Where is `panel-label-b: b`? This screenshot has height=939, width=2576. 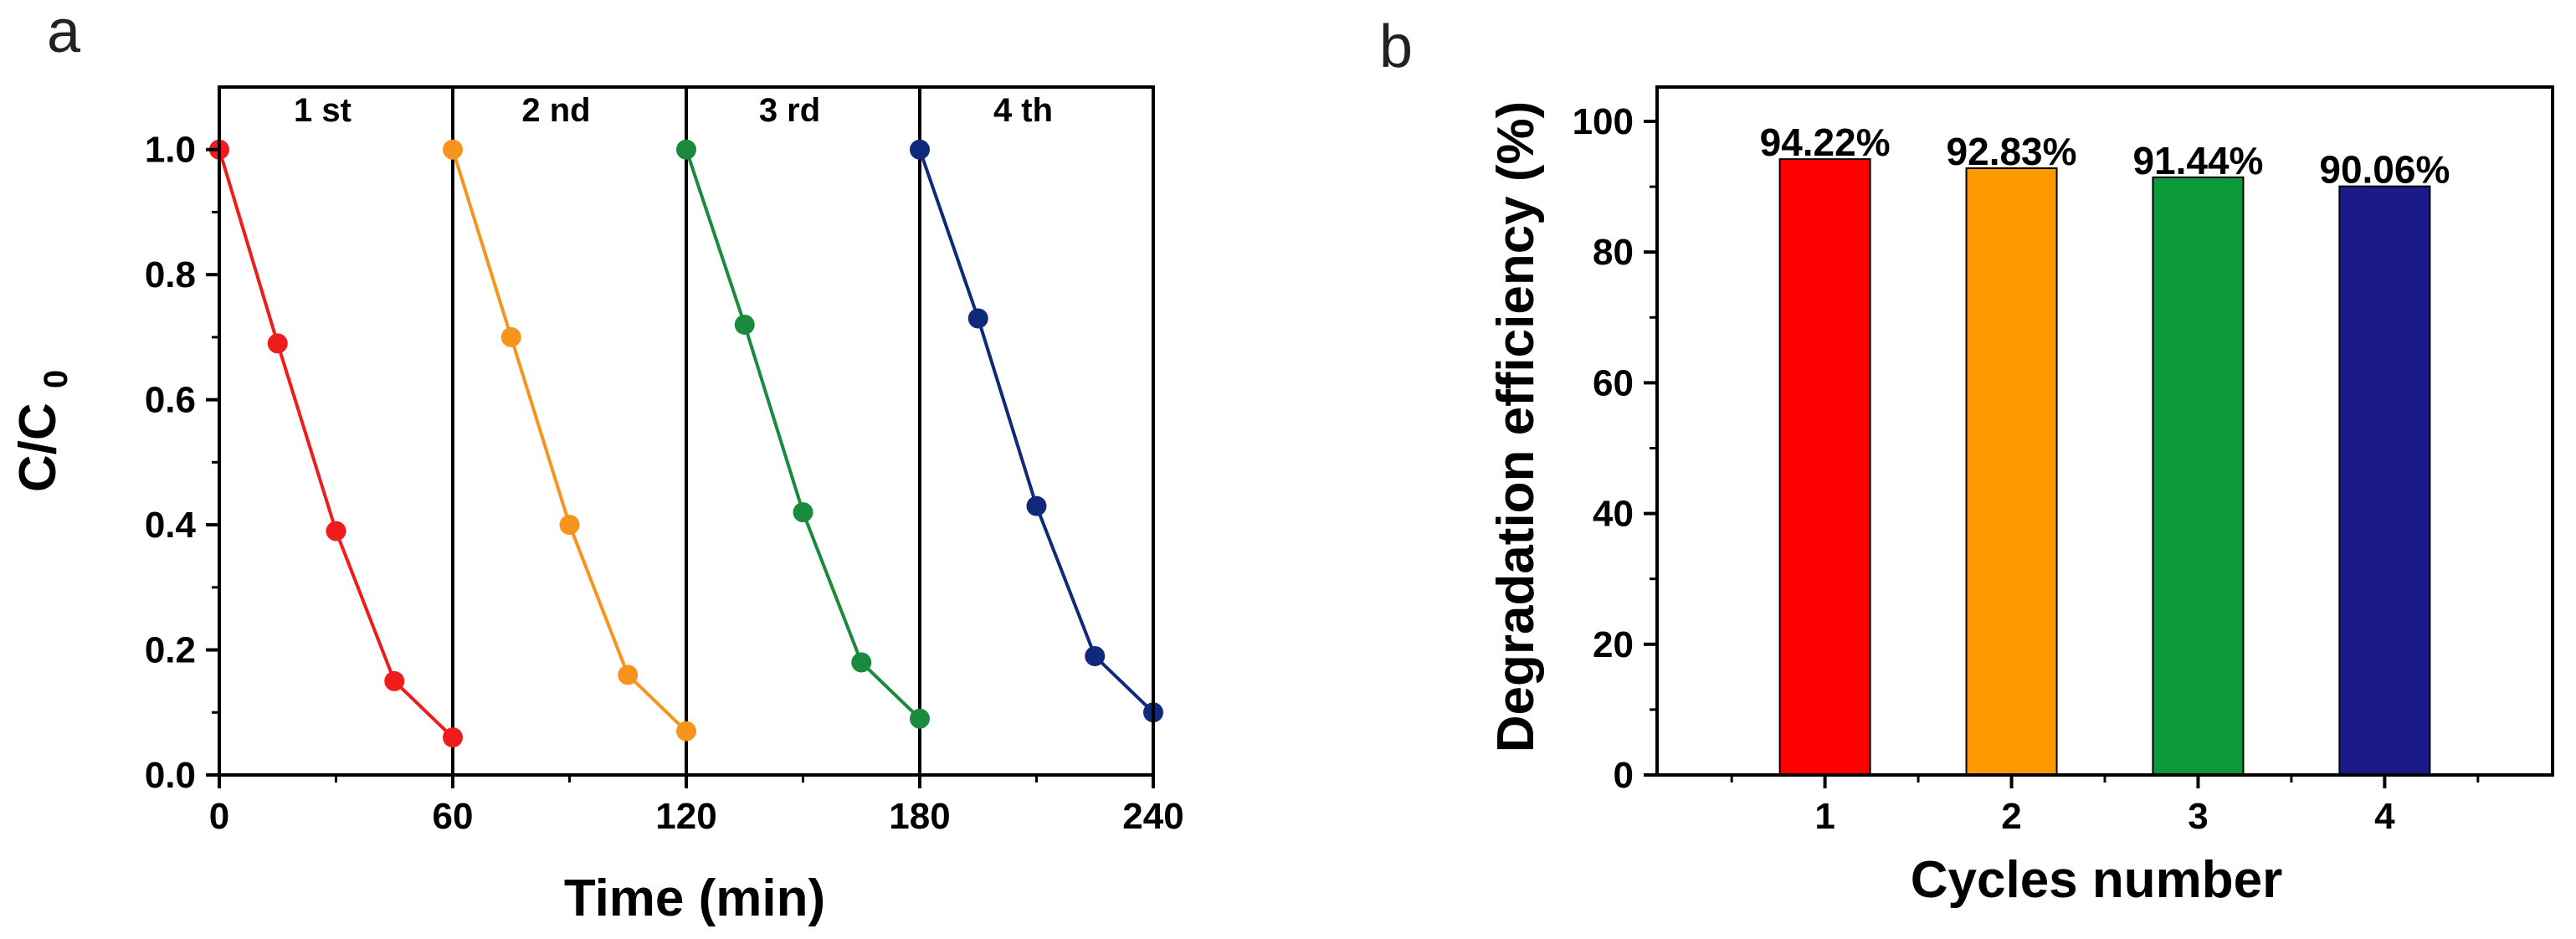
panel-label-b: b is located at coordinates (1396, 46).